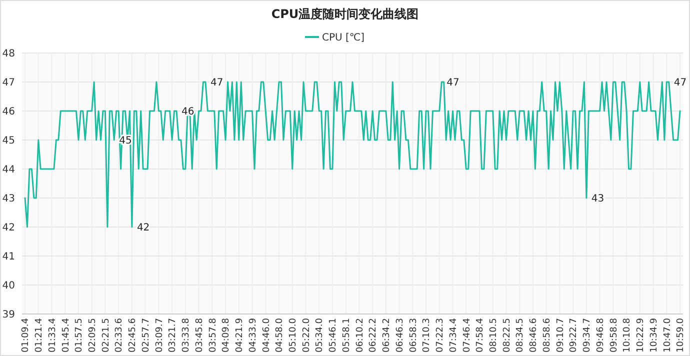 This screenshot has height=356, width=690. Describe the element at coordinates (280, 335) in the screenshot. I see `x-tick-label: 04:58.0` at that location.